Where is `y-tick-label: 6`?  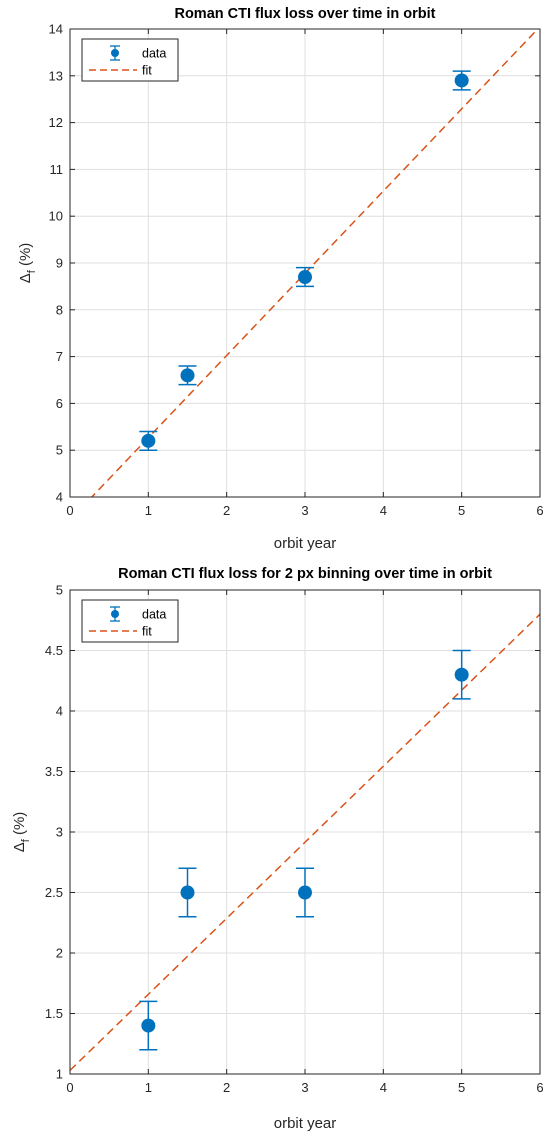
y-tick-label: 6 is located at coordinates (59, 403).